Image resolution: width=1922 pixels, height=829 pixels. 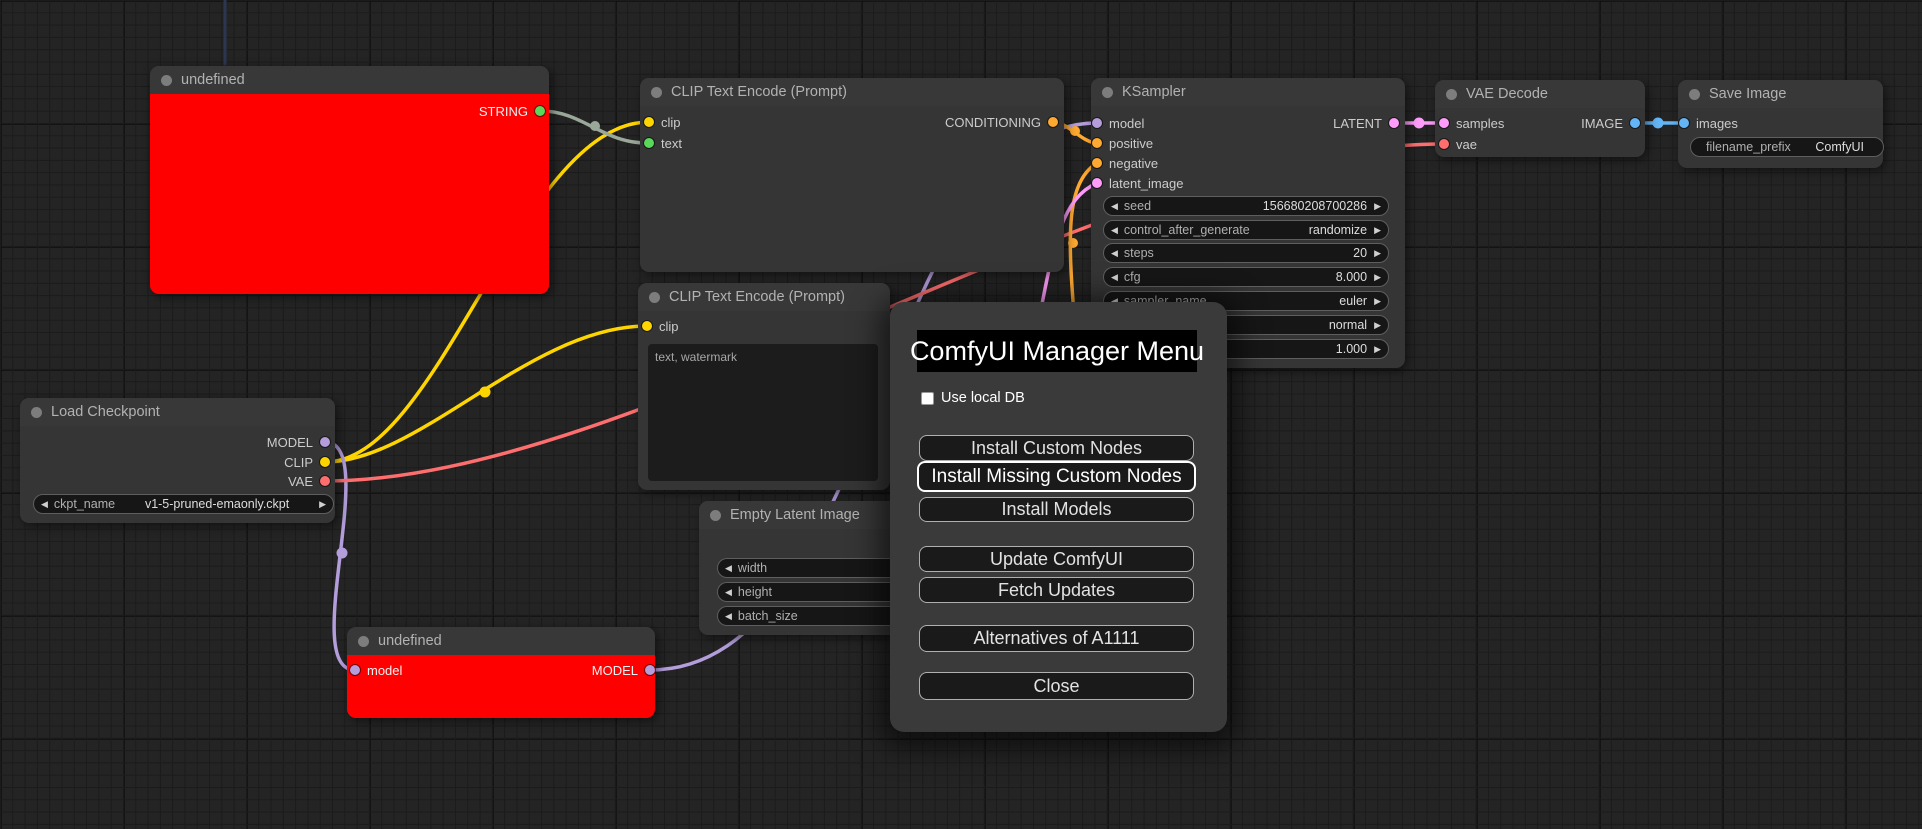 I want to click on prompt-textarea: text, watermark, so click(x=763, y=412).